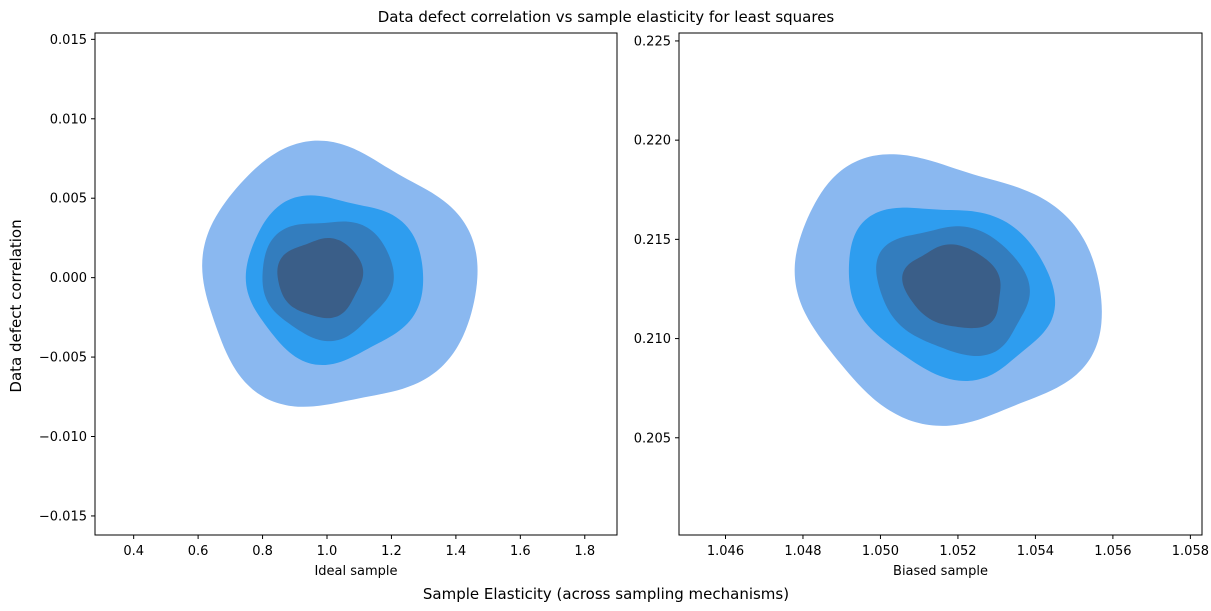 This screenshot has width=1211, height=611. I want to click on x-tick-label: 1.6, so click(520, 551).